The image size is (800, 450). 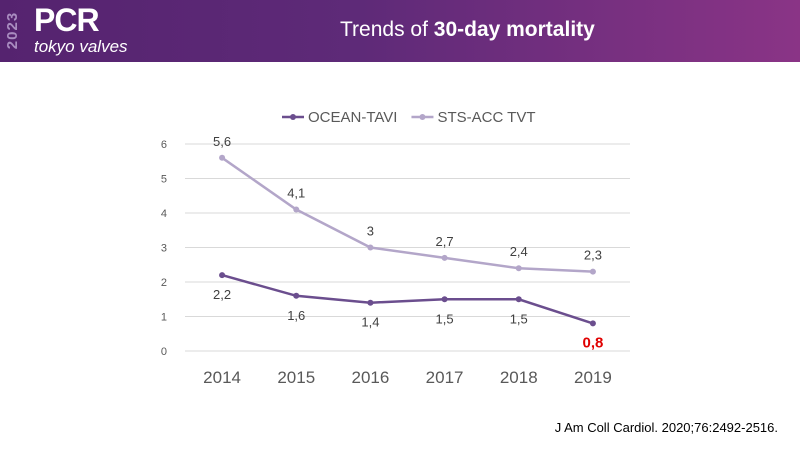 I want to click on x-tick-label: 2017, so click(x=445, y=377).